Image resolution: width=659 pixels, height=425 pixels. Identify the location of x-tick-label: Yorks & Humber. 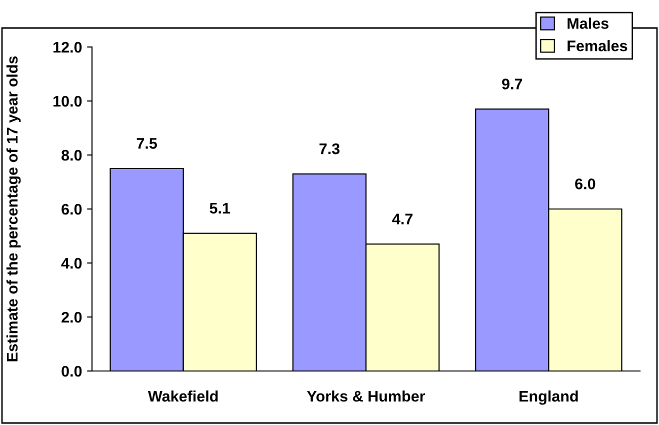
(366, 396).